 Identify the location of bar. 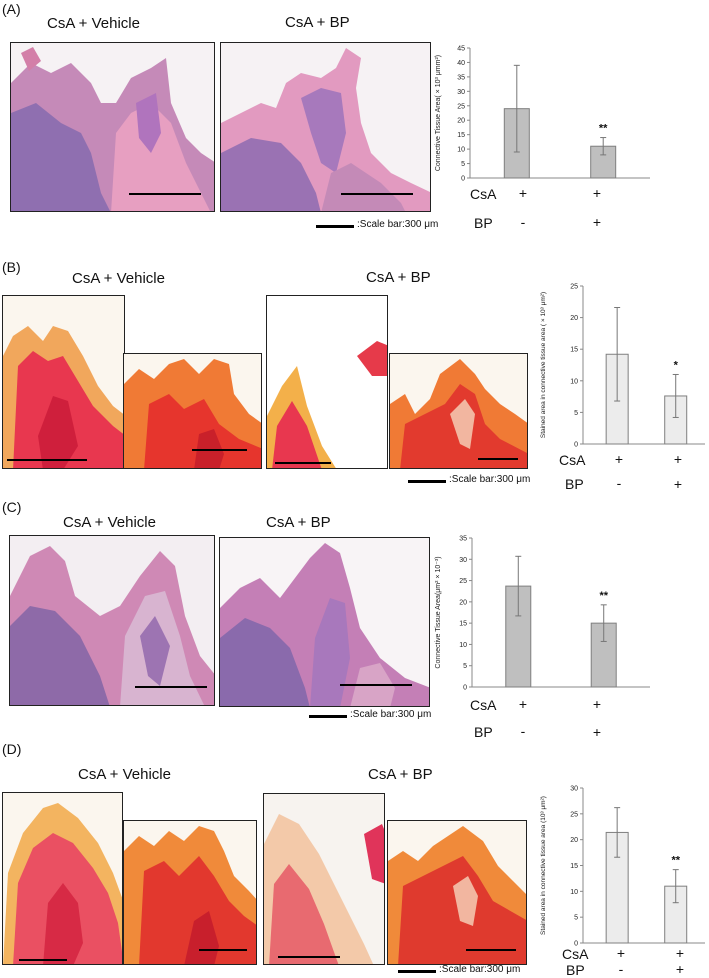
(518, 636).